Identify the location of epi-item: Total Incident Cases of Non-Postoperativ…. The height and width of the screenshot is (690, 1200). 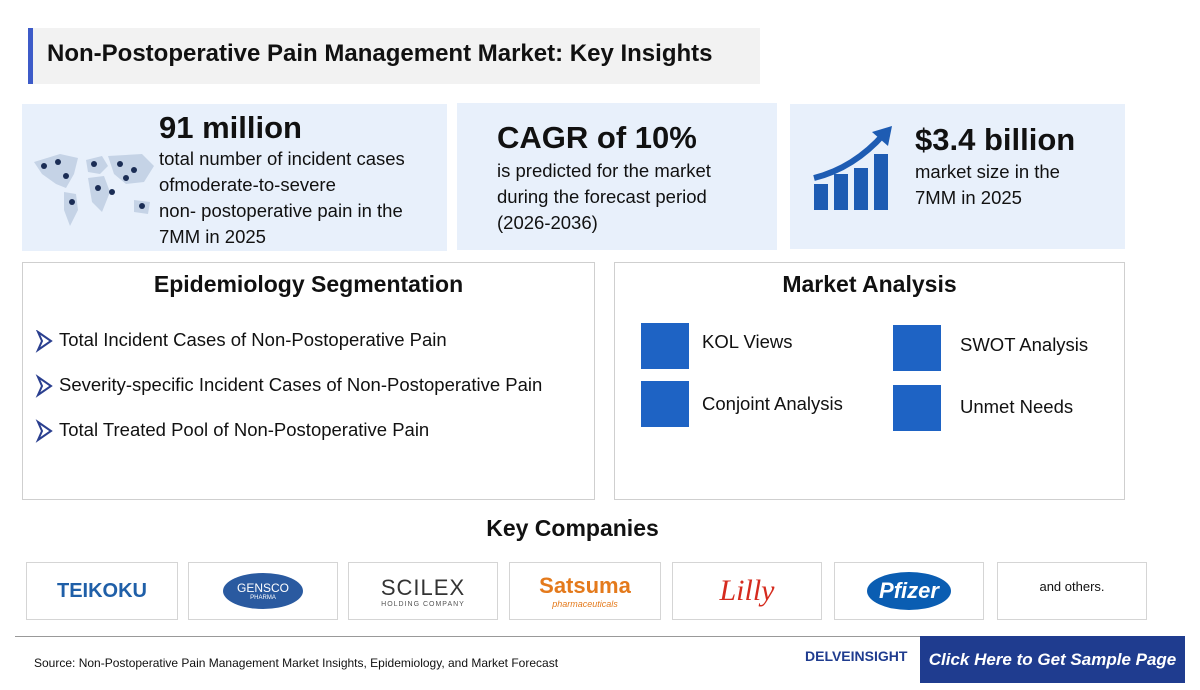
(253, 339).